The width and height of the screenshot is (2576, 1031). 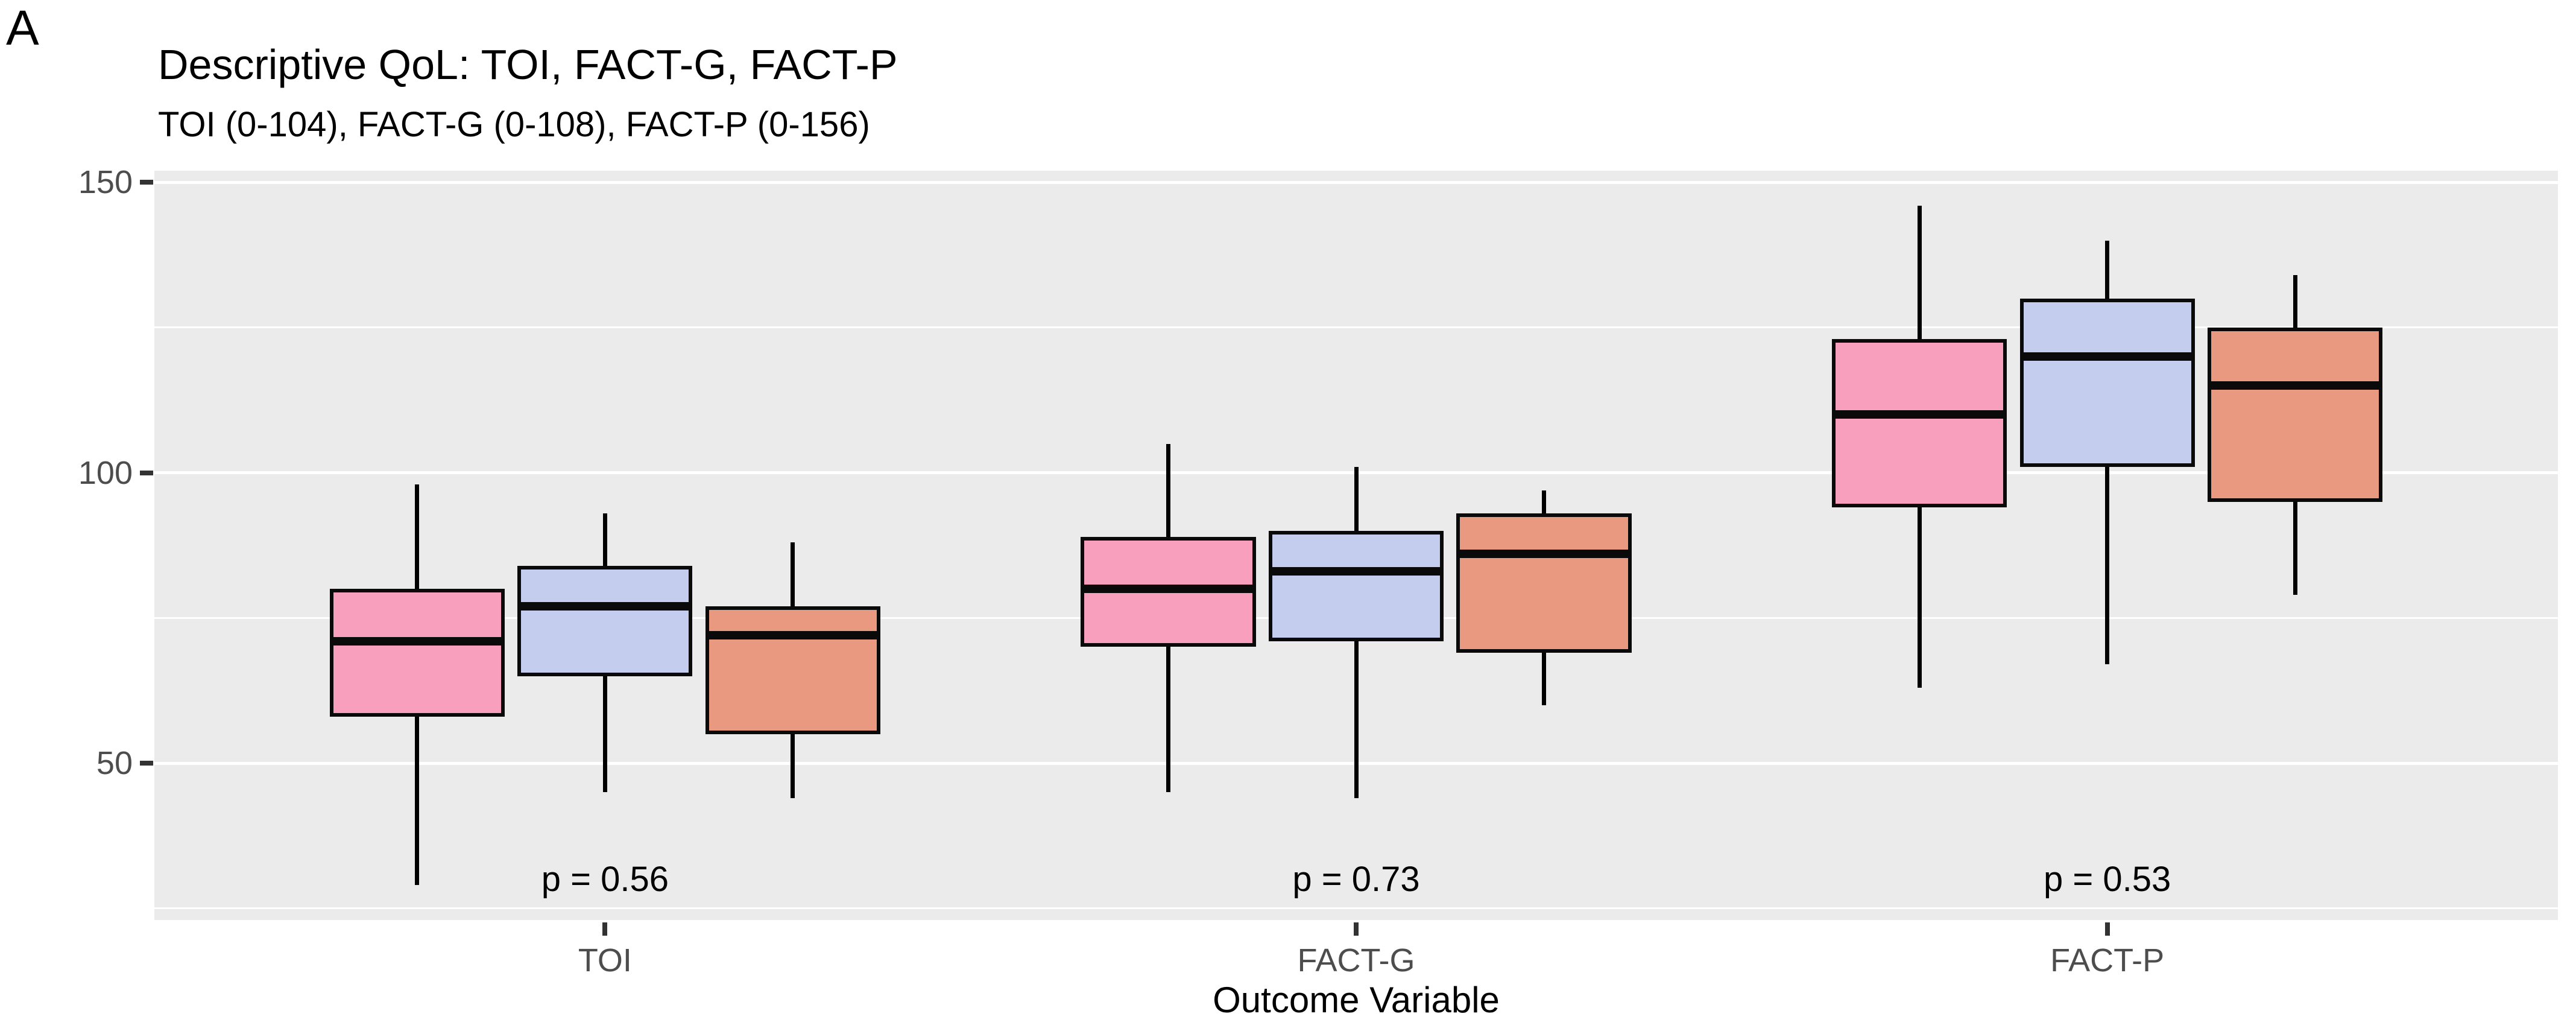 I want to click on x-tick-label: FACT-G, so click(x=1356, y=960).